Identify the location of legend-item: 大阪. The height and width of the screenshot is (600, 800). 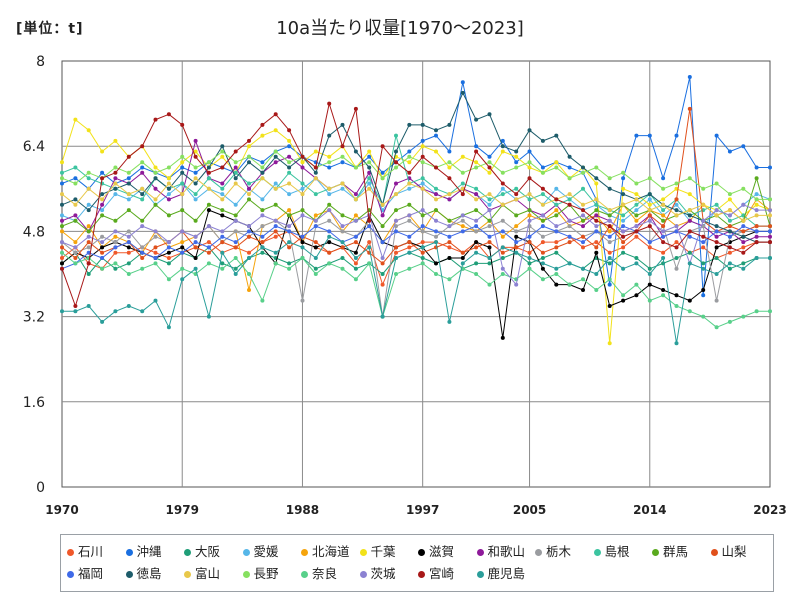
(202, 550).